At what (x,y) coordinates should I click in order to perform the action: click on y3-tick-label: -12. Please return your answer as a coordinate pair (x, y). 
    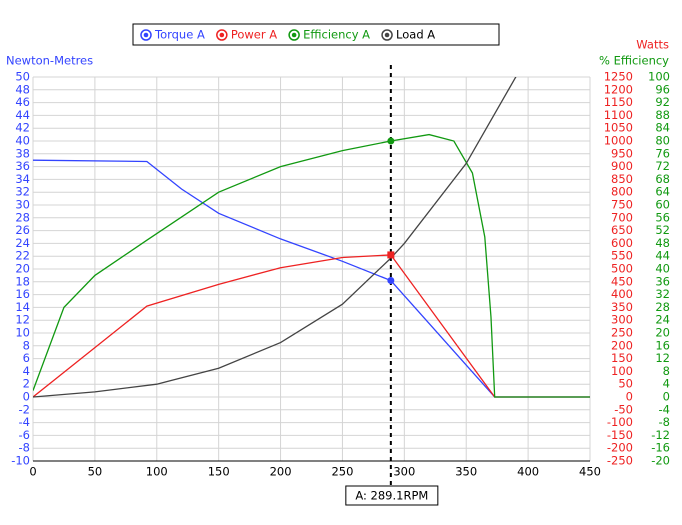
    Looking at the image, I should click on (660, 435).